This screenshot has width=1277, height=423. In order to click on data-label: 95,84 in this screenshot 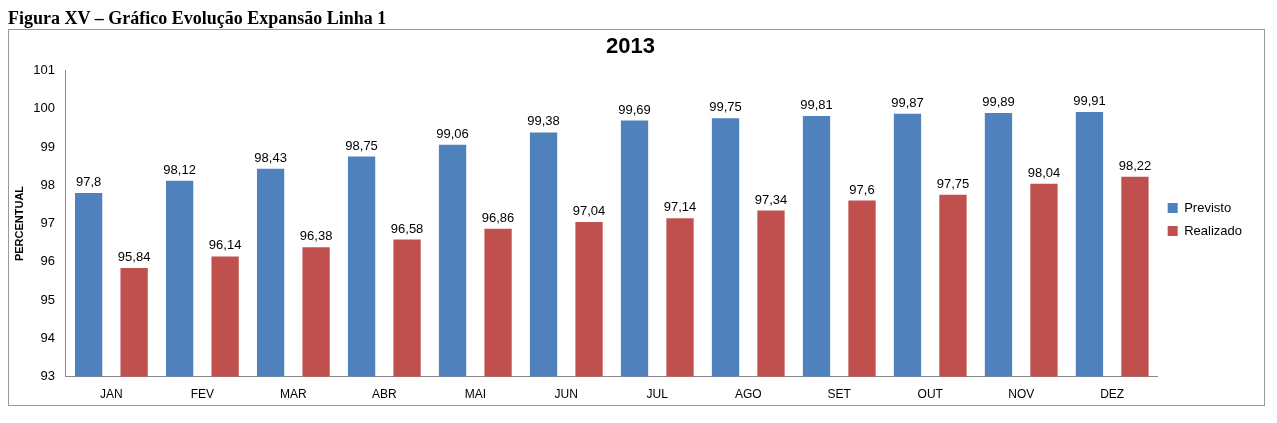, I will do `click(134, 256)`.